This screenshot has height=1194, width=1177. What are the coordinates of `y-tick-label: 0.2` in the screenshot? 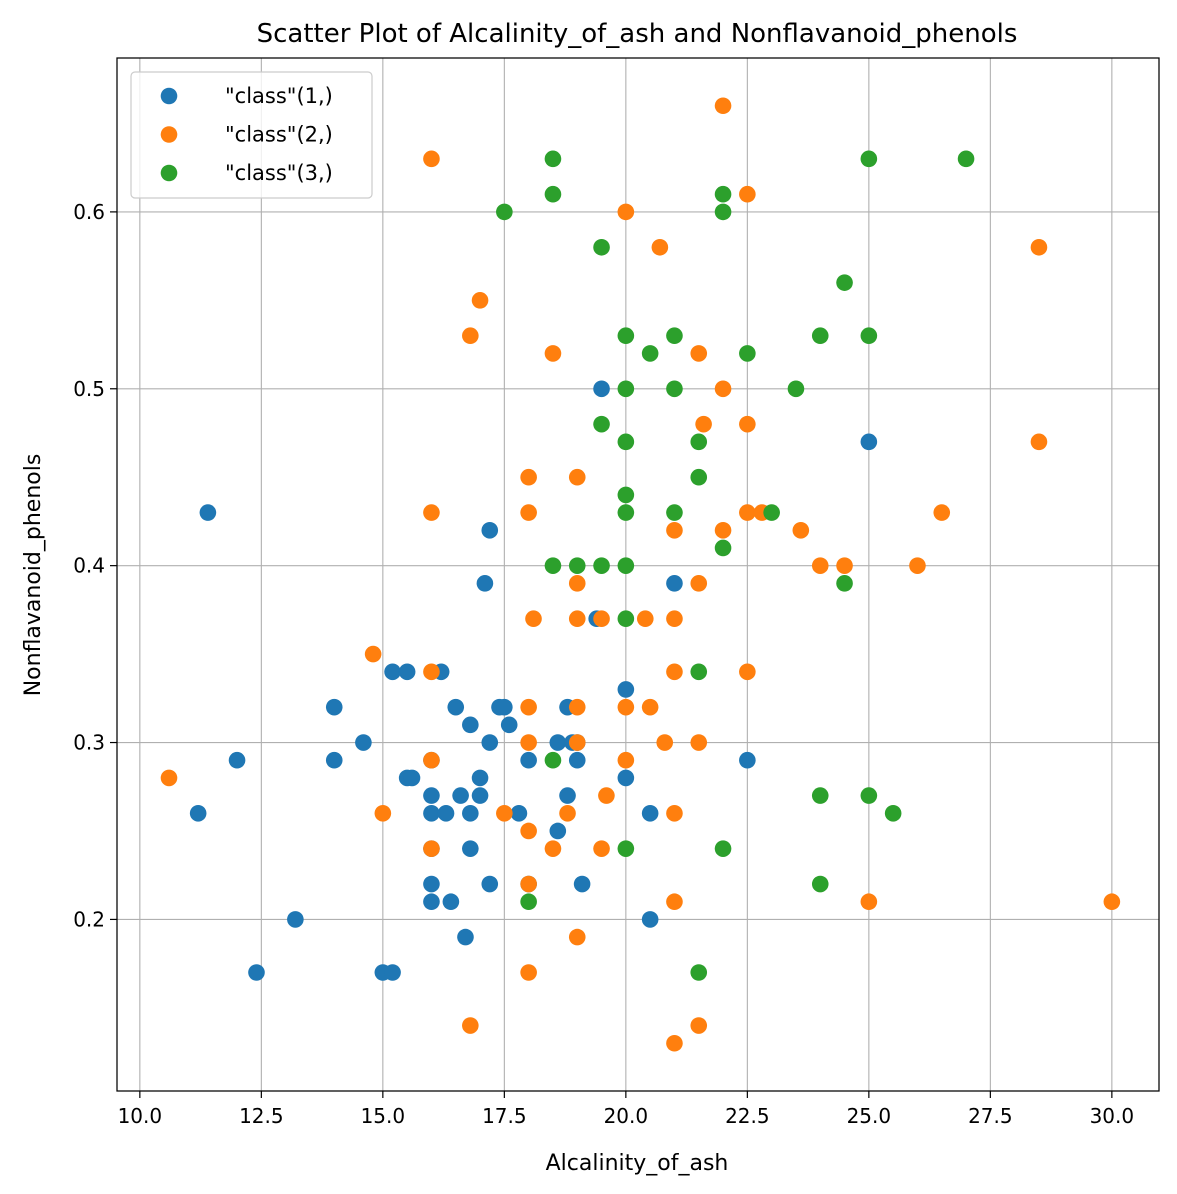 It's located at (89, 919).